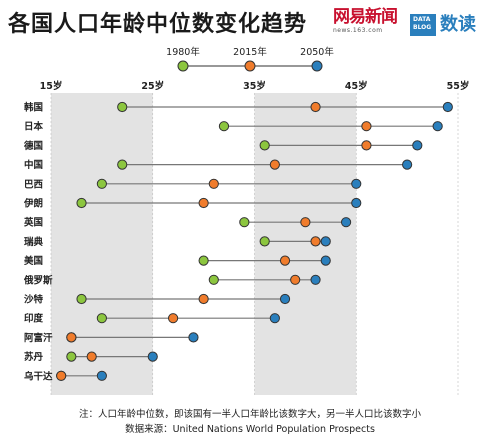 The width and height of the screenshot is (500, 442). What do you see at coordinates (34, 357) in the screenshot?
I see `country-label: 苏丹` at bounding box center [34, 357].